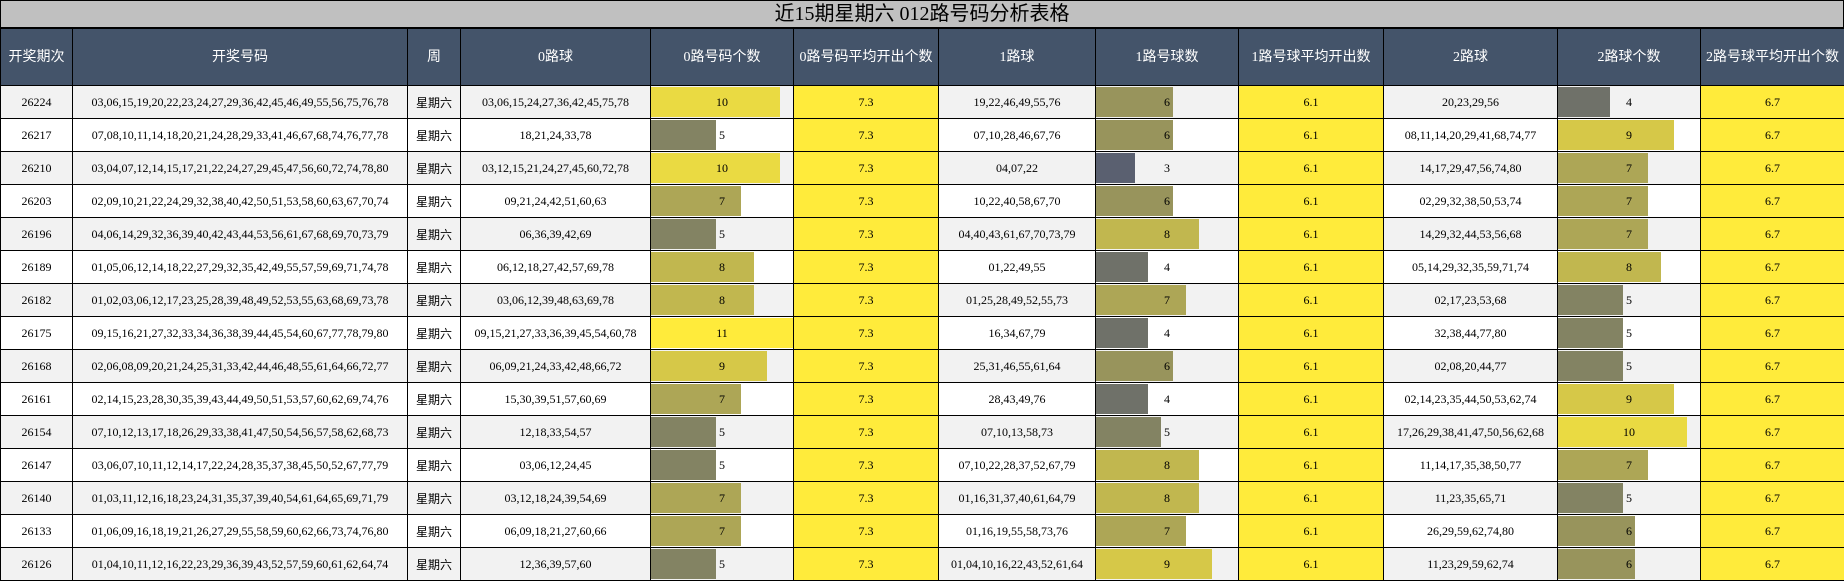 The image size is (1844, 581). I want to click on two-balls-cell: 02,14,23,35,44,50,53,62,74, so click(1471, 399).